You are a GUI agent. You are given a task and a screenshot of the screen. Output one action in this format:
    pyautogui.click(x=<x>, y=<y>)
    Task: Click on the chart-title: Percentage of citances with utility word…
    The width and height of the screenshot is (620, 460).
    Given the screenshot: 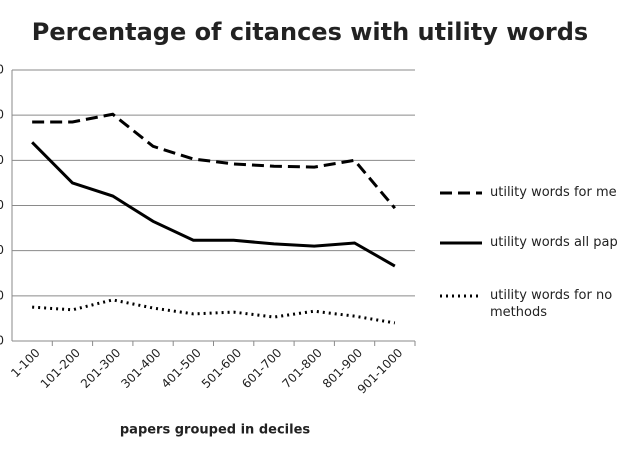 What is the action you would take?
    pyautogui.click(x=310, y=32)
    